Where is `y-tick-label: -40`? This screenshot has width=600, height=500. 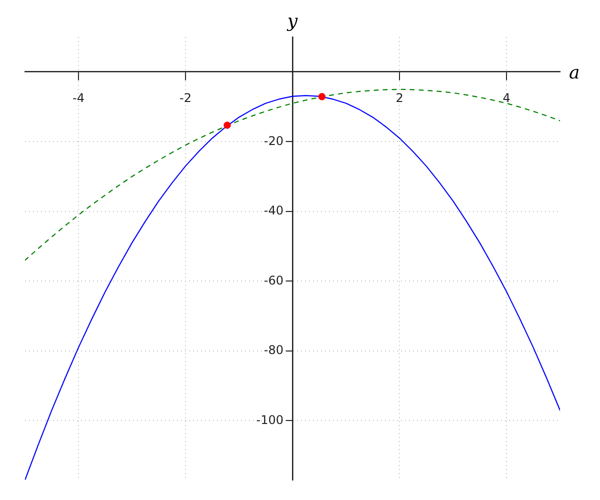 y-tick-label: -40 is located at coordinates (274, 211).